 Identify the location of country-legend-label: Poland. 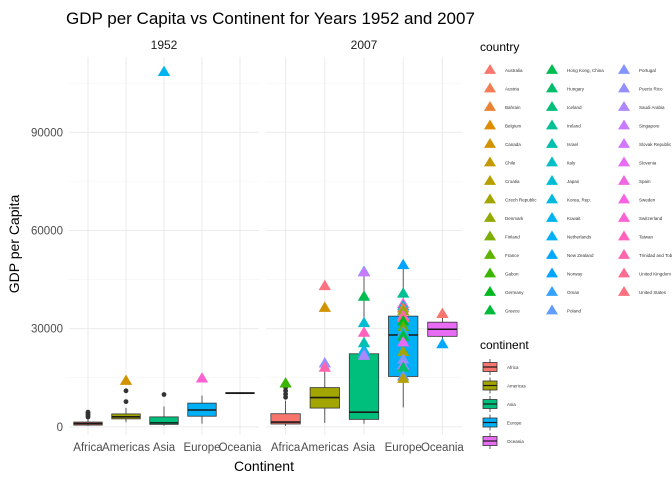
(574, 311).